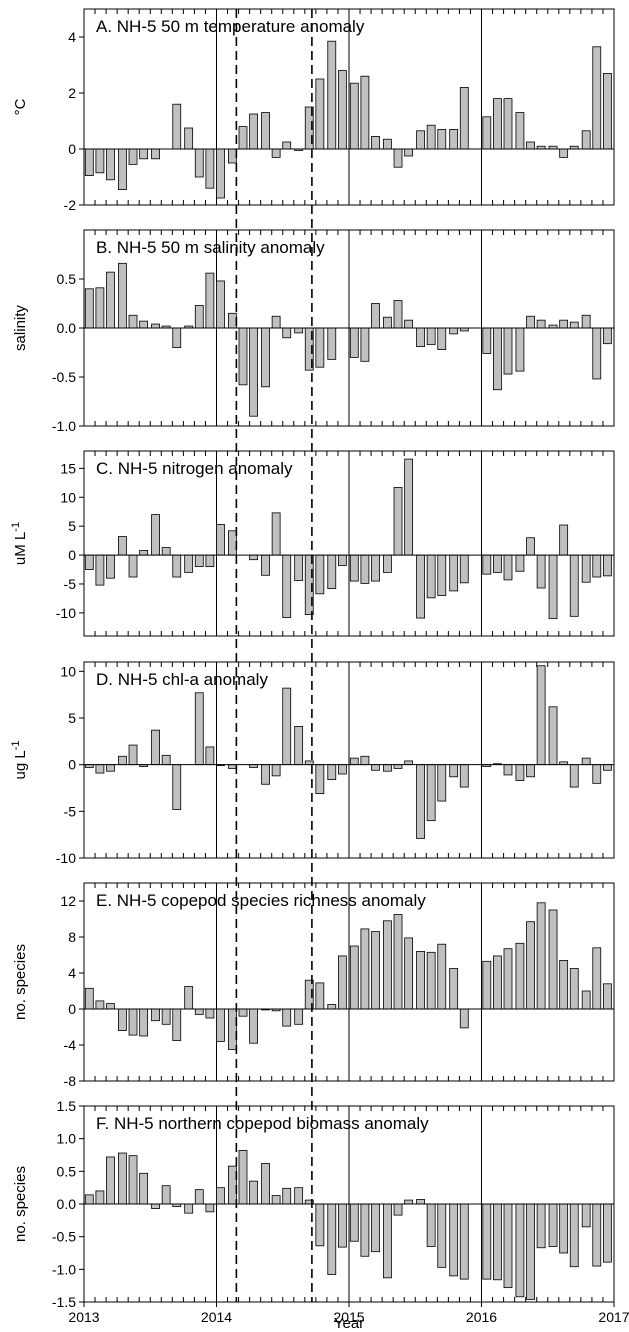 This screenshot has height=1332, width=629. What do you see at coordinates (20, 982) in the screenshot?
I see `y-axis-label: no. species` at bounding box center [20, 982].